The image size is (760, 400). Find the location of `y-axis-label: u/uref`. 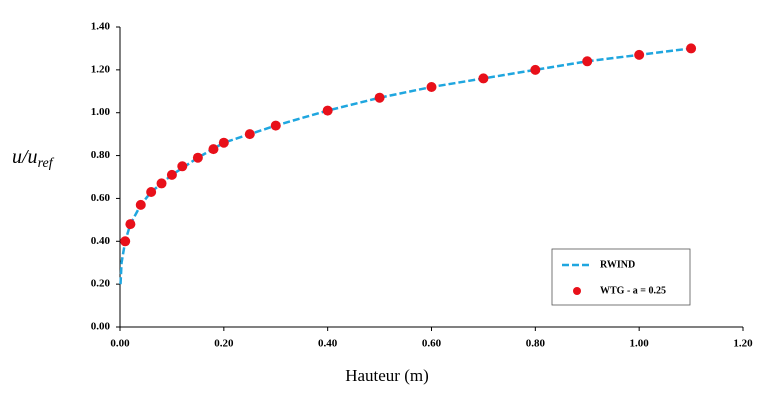

y-axis-label: u/uref is located at coordinates (33, 159).